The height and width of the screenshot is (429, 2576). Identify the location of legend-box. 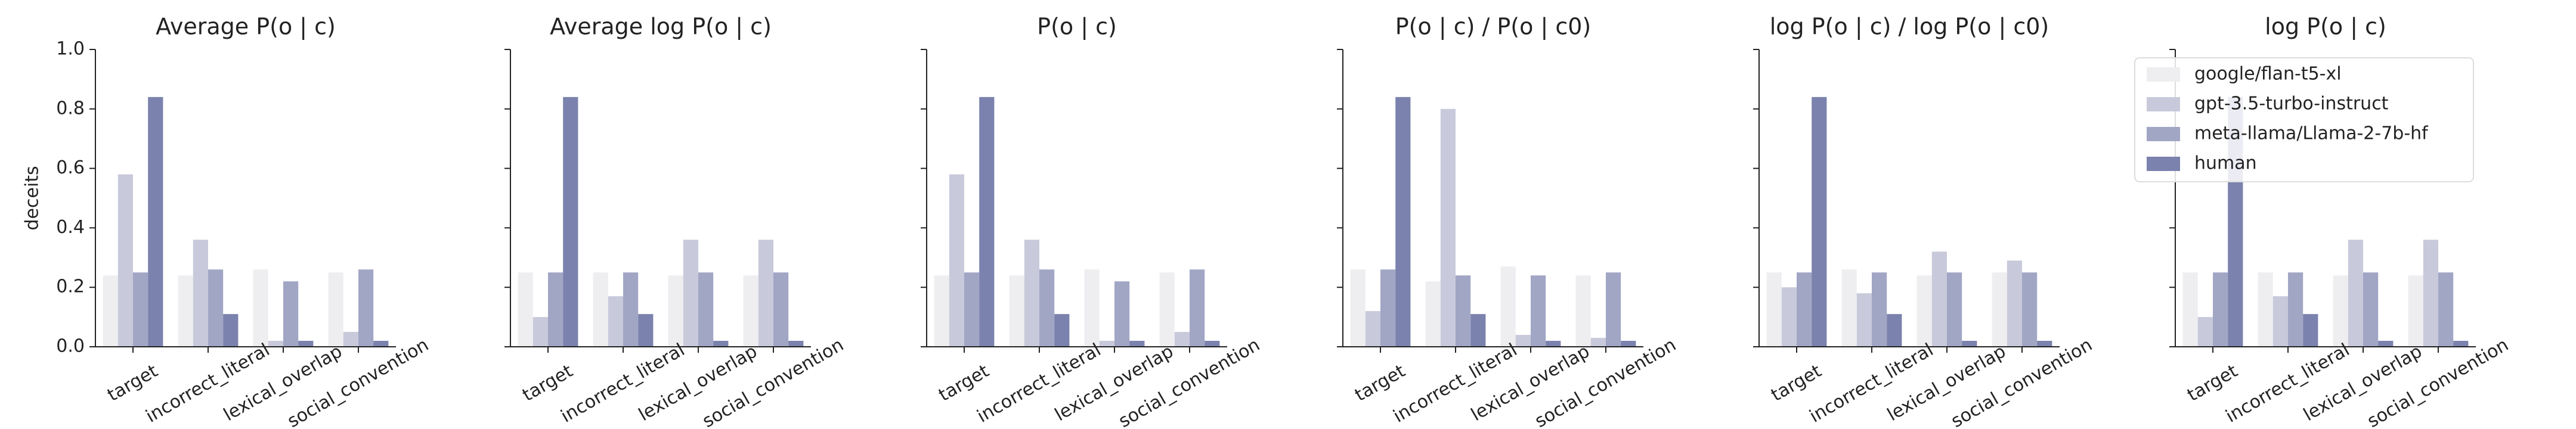
(2304, 119).